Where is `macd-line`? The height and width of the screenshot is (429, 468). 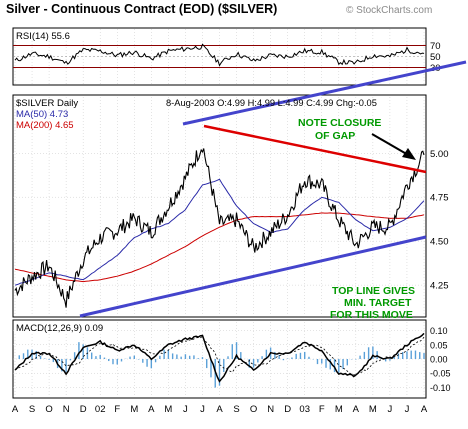 macd-line is located at coordinates (219, 357).